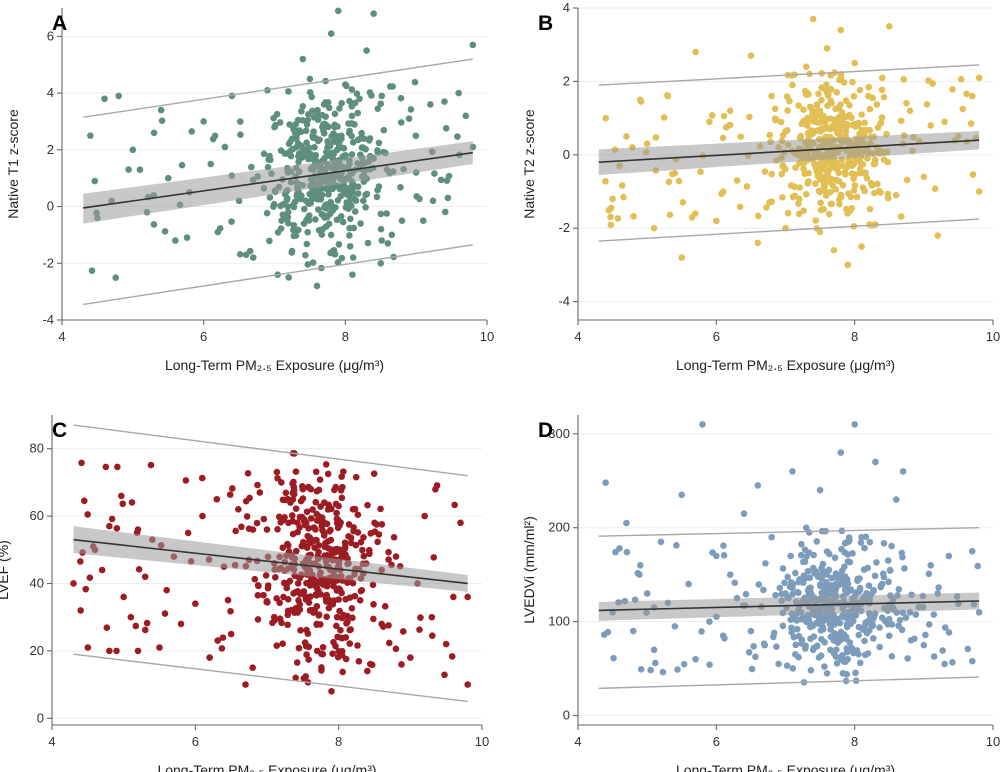 The width and height of the screenshot is (1000, 772). What do you see at coordinates (270, 561) in the screenshot?
I see `regression-line` at bounding box center [270, 561].